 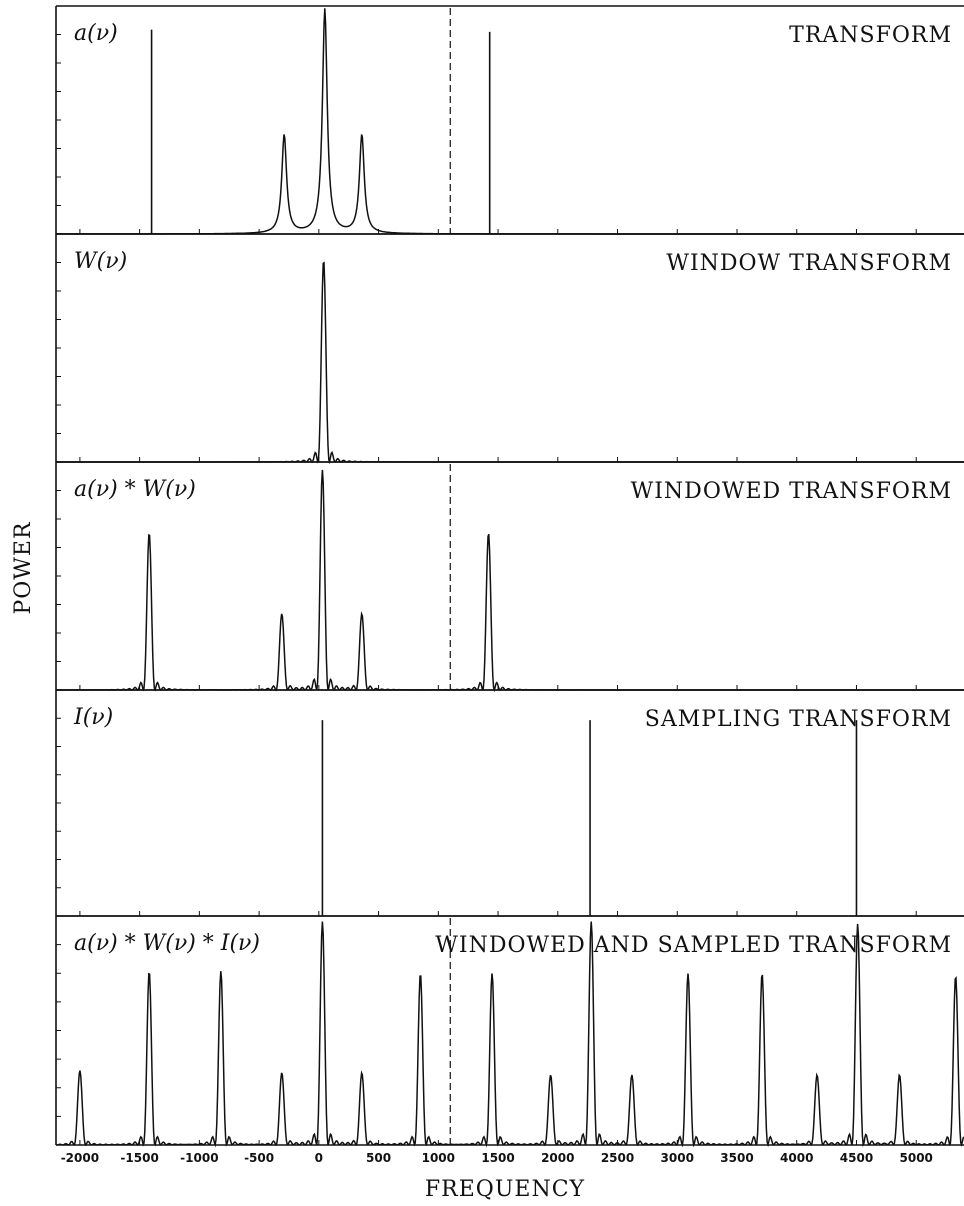 I want to click on x-tick-label: 1000, so click(x=438, y=1158).